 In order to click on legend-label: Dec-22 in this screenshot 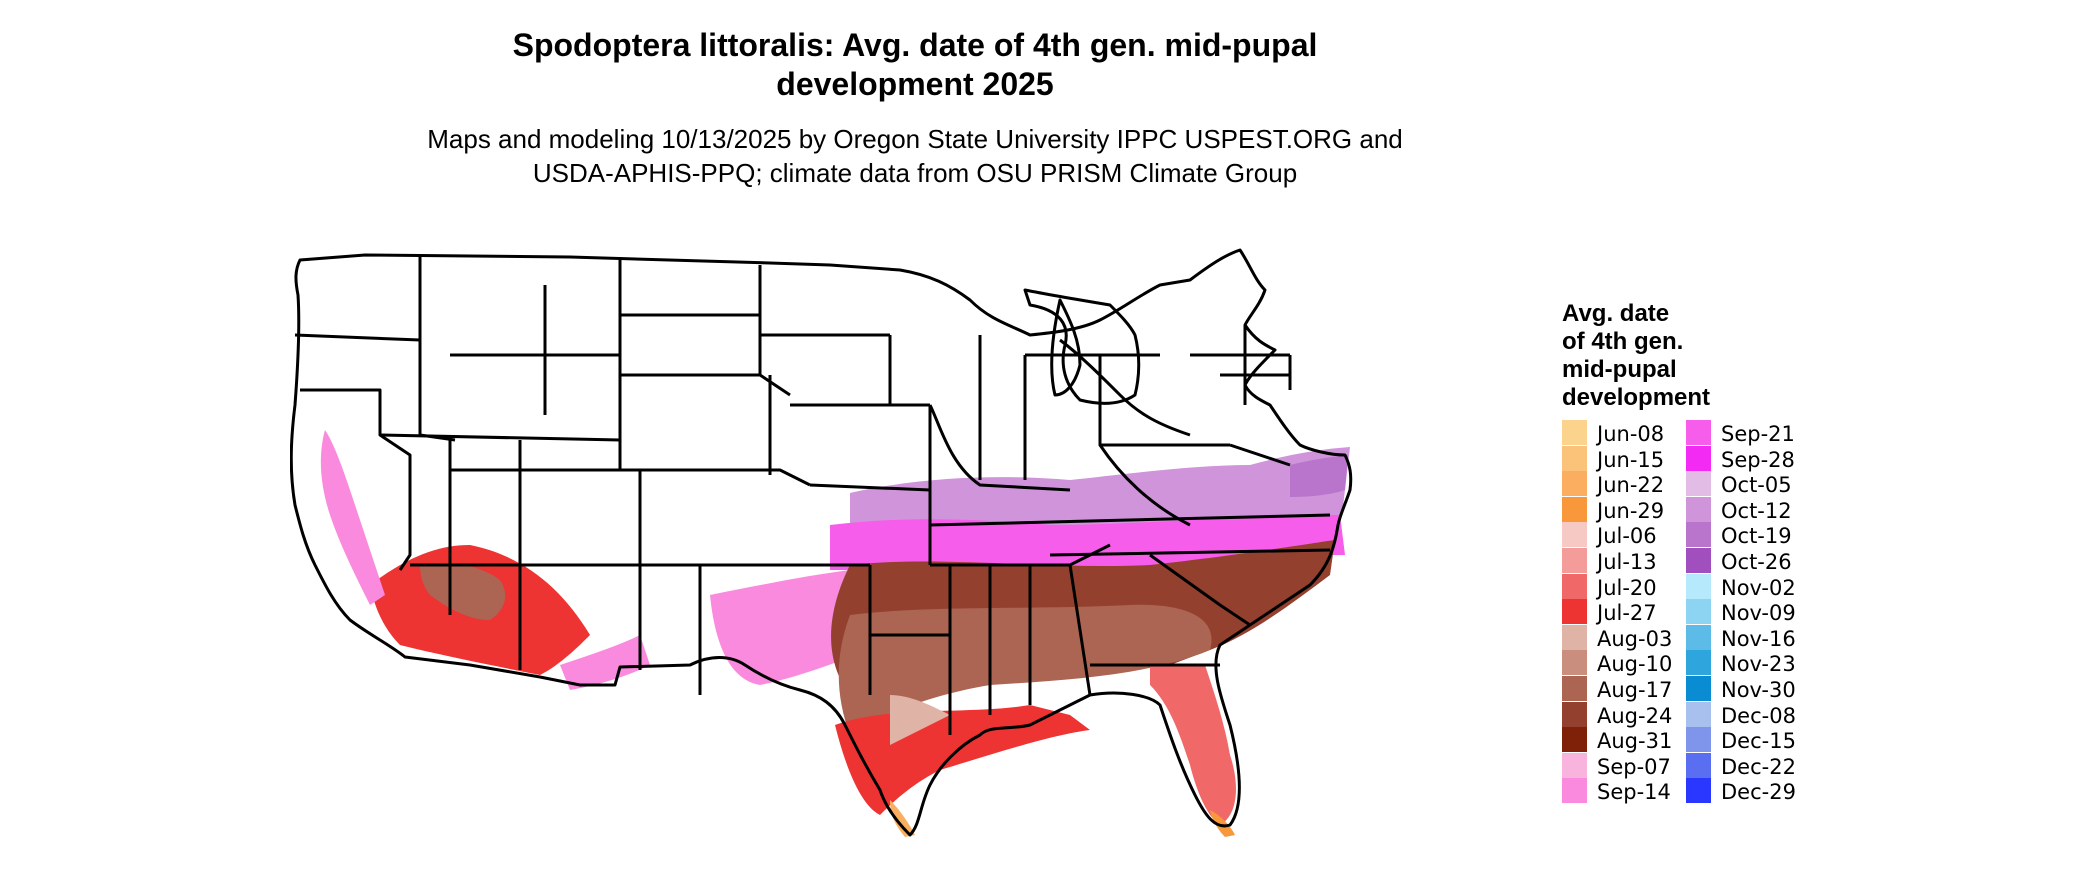, I will do `click(1758, 766)`.